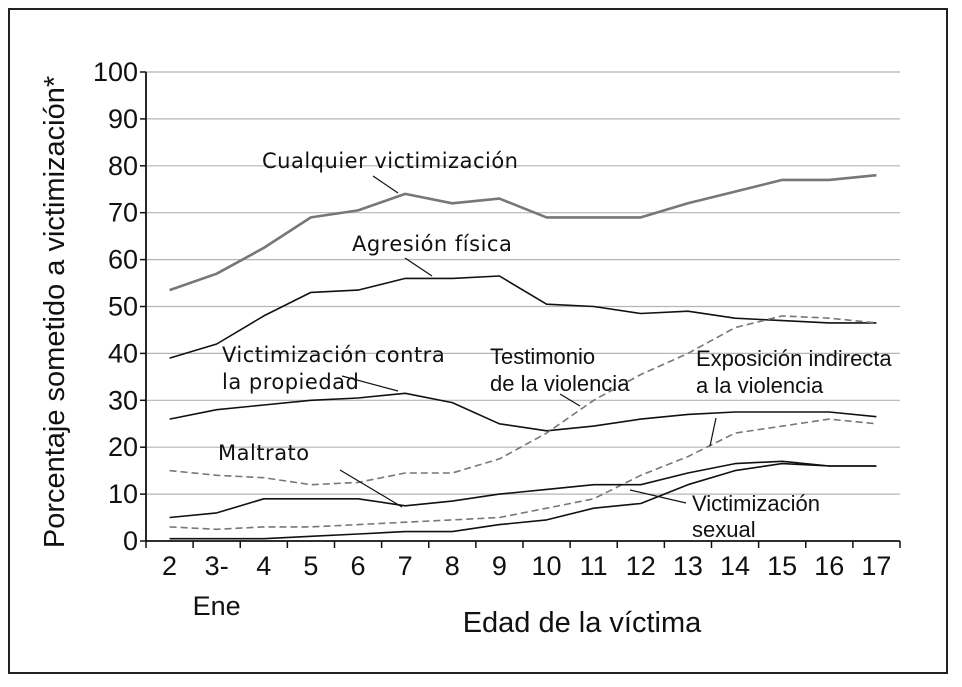 The image size is (962, 687). What do you see at coordinates (123, 353) in the screenshot?
I see `y-tick-label: 40` at bounding box center [123, 353].